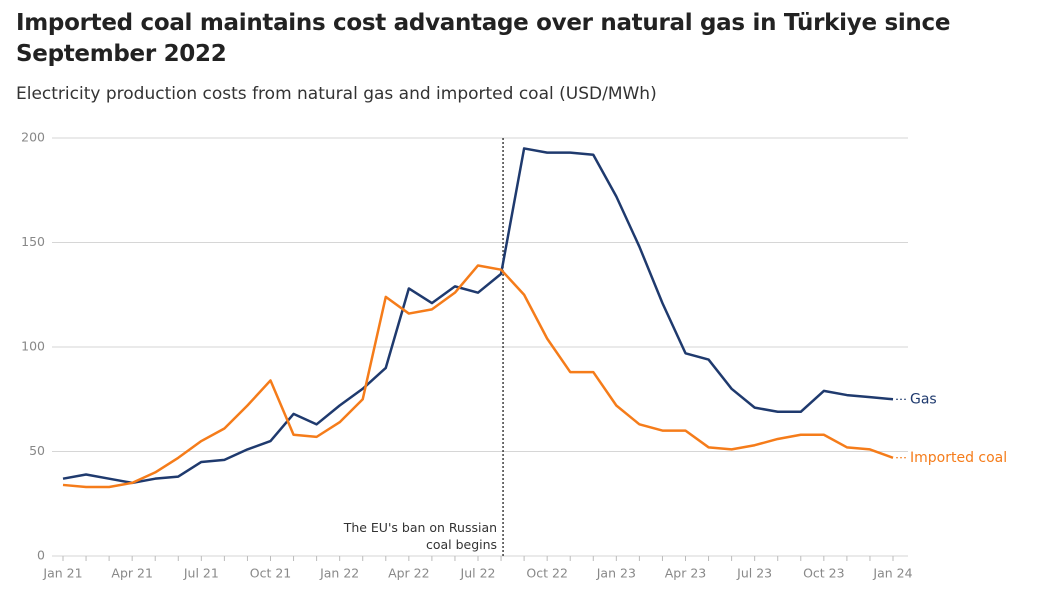  I want to click on x-tick-label: Jan 23, so click(616, 573).